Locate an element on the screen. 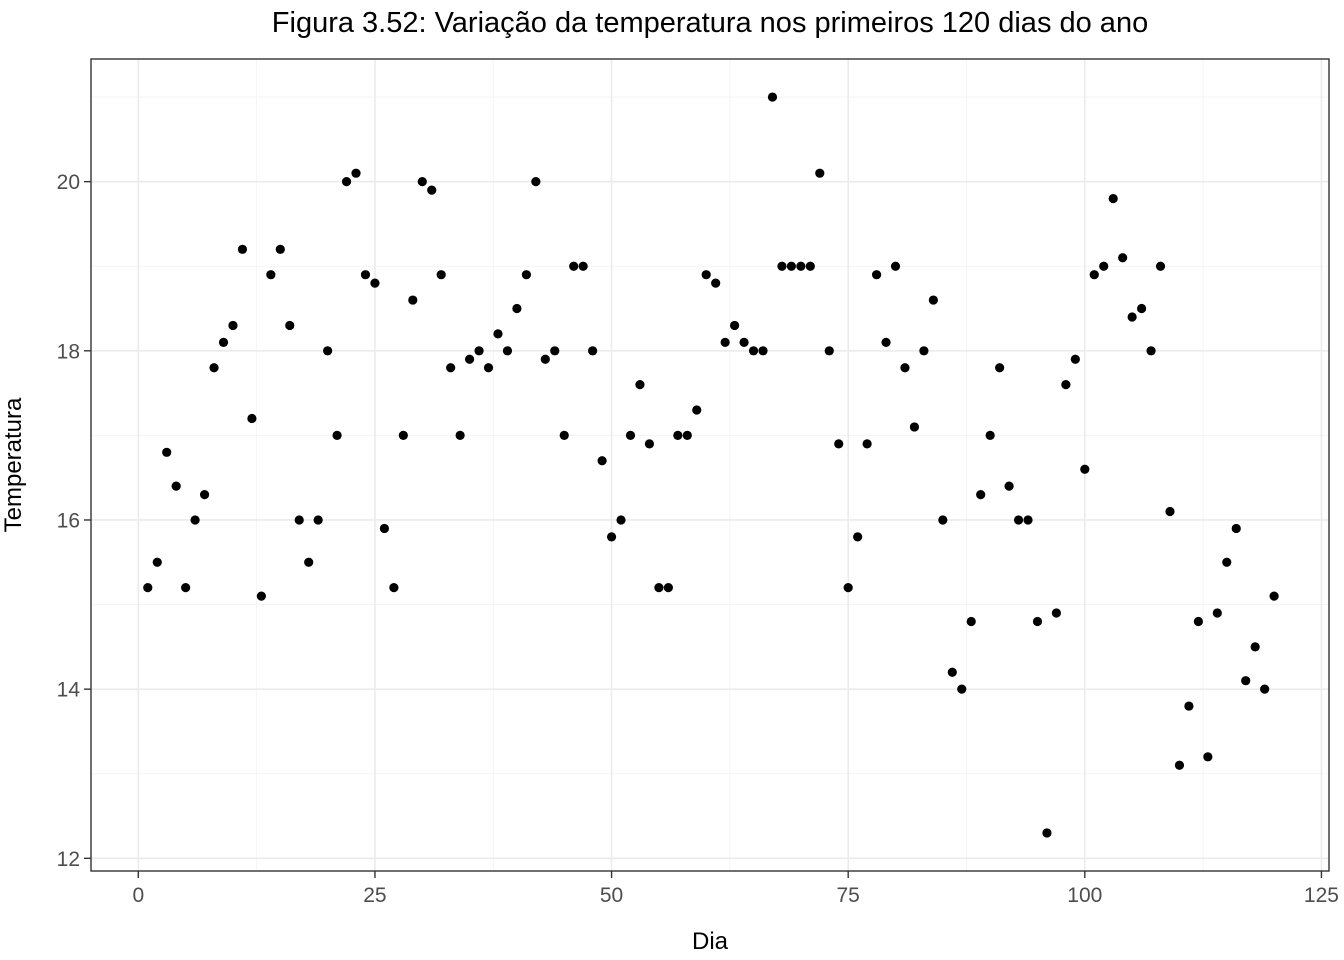 This screenshot has height=960, width=1344. y-tick-label: 18 is located at coordinates (68, 351).